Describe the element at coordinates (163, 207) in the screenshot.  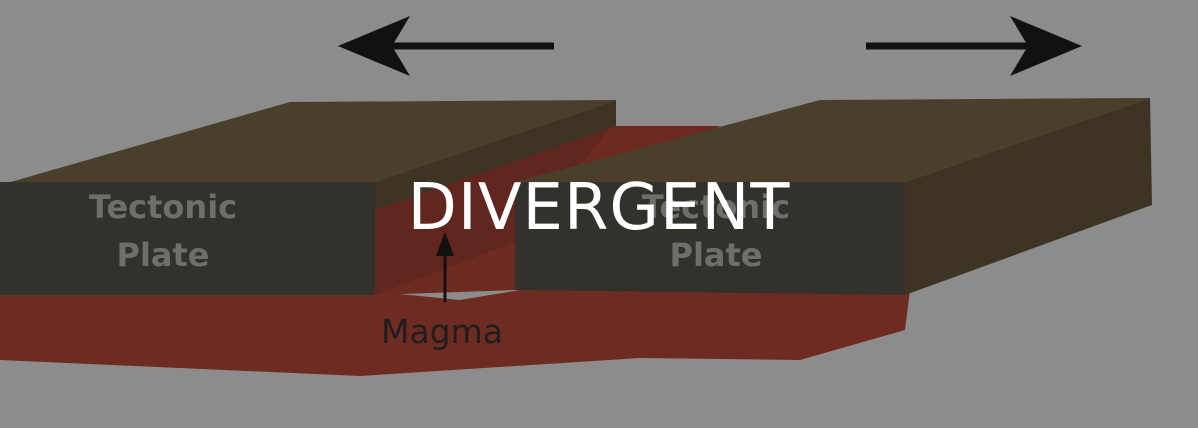
I see `left-plate-label-line1: Tectonic` at that location.